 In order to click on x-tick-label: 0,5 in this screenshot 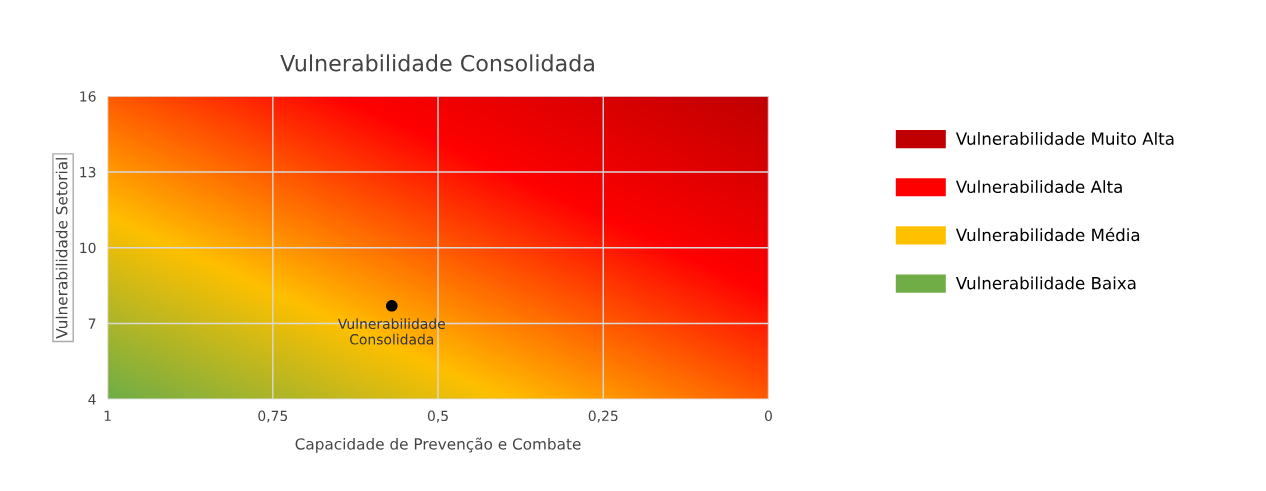, I will do `click(437, 416)`.